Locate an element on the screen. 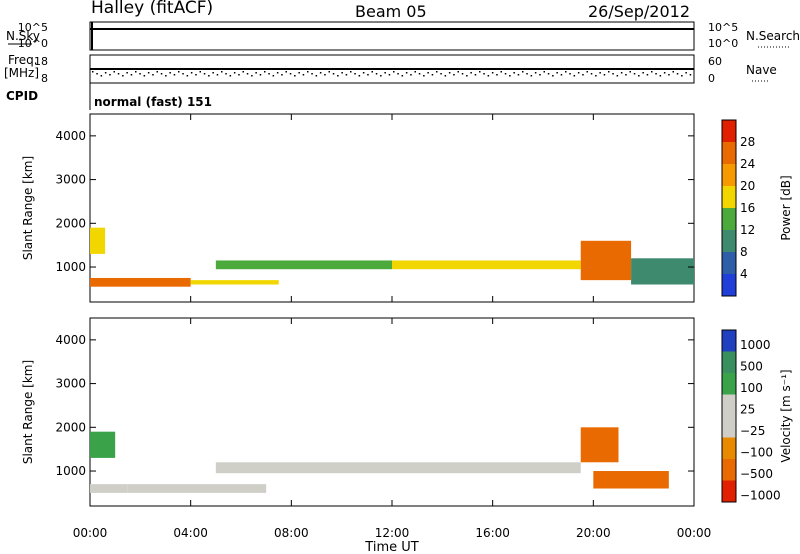 The height and width of the screenshot is (554, 800). x-tick-label: 04:00 is located at coordinates (190, 533).